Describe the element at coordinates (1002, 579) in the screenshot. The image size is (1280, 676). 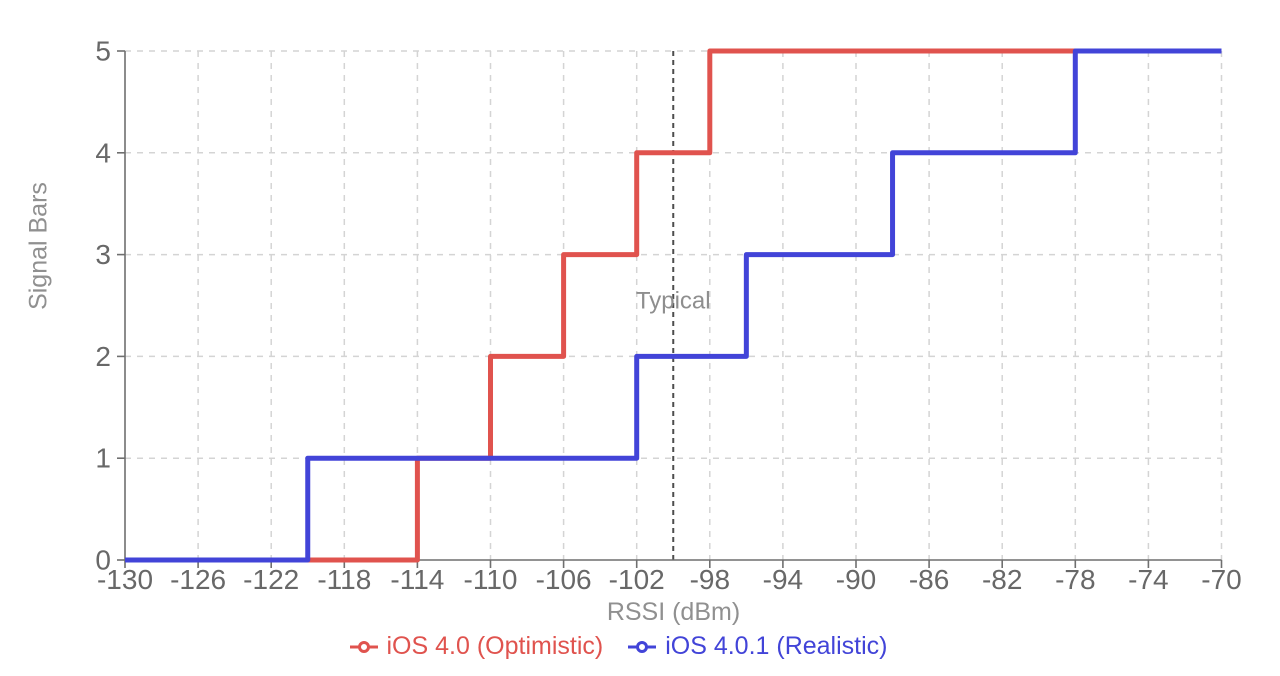
I see `x-tick-label: -82` at that location.